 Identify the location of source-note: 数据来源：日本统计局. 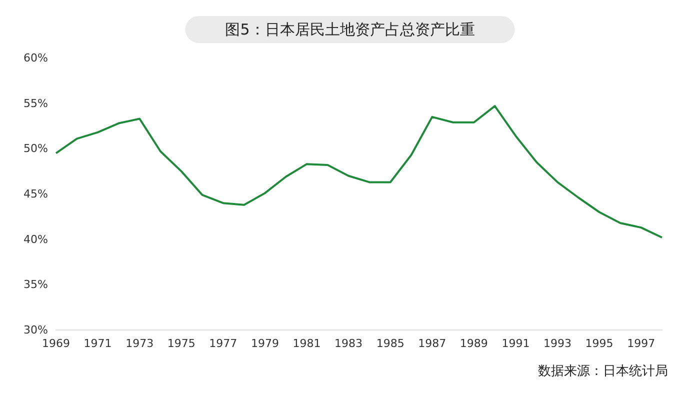
(603, 371).